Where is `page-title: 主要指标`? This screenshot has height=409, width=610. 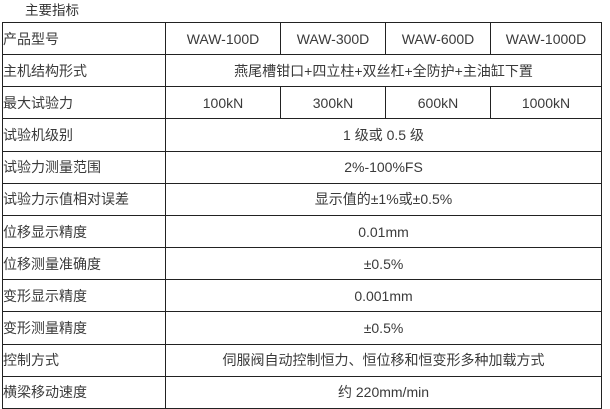
page-title: 主要指标 is located at coordinates (52, 10).